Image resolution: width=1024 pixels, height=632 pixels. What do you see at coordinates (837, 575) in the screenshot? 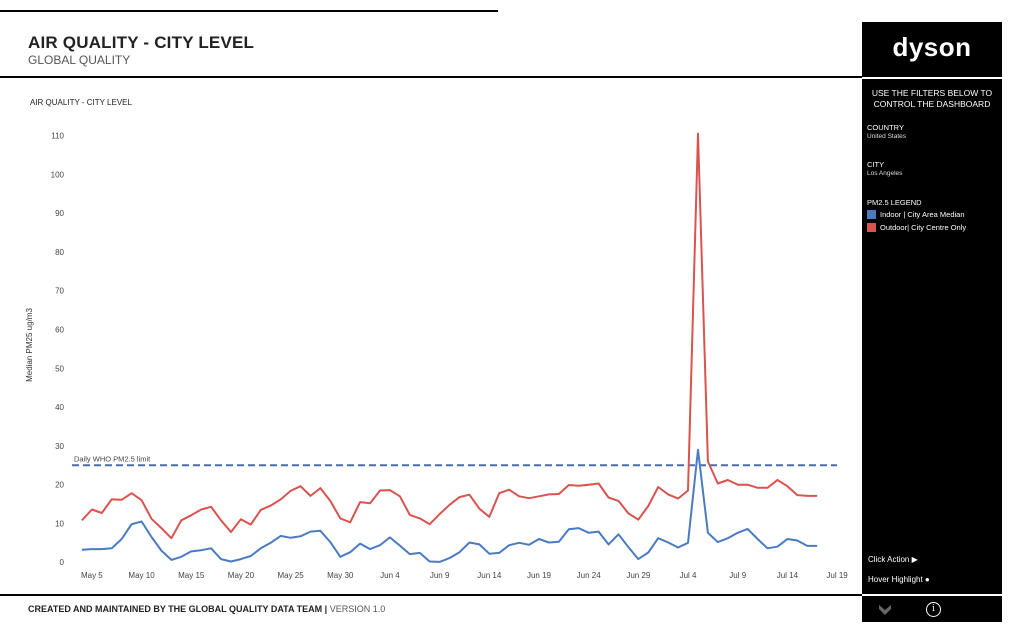
I see `x-tick-label: Jul 19` at bounding box center [837, 575].